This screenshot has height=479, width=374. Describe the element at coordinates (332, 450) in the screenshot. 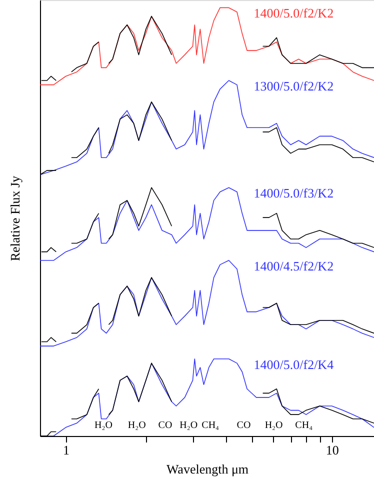

I see `x-tick-label: 10` at that location.